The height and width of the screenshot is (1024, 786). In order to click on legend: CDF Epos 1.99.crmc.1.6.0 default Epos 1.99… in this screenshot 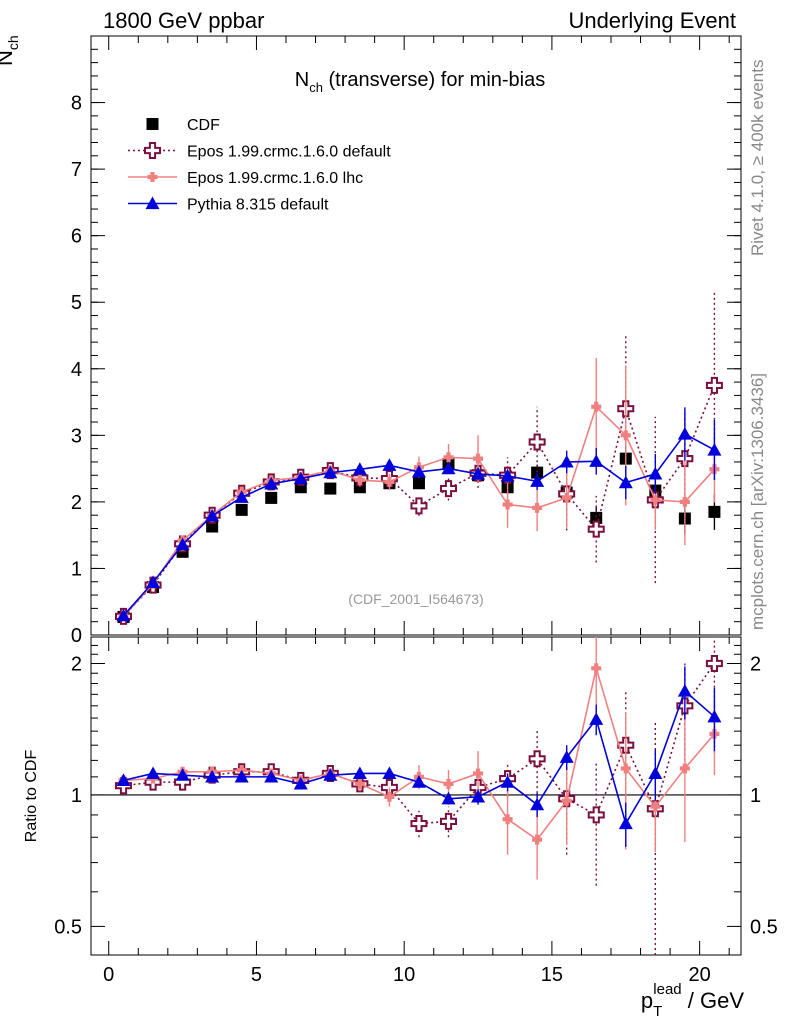, I will do `click(259, 165)`.